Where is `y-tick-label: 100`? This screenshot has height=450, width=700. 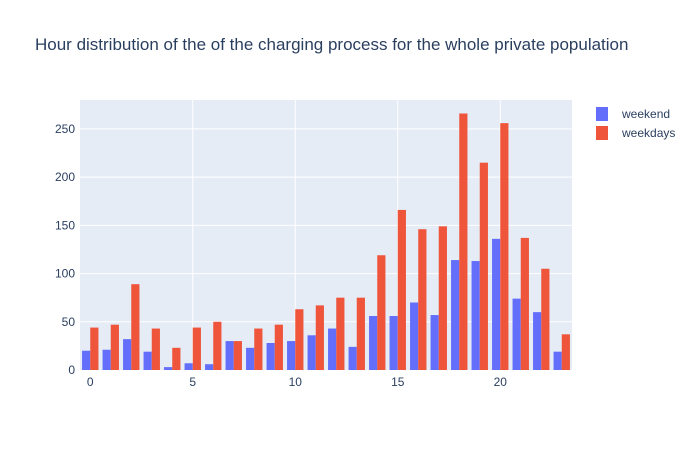 y-tick-label: 100 is located at coordinates (65, 274).